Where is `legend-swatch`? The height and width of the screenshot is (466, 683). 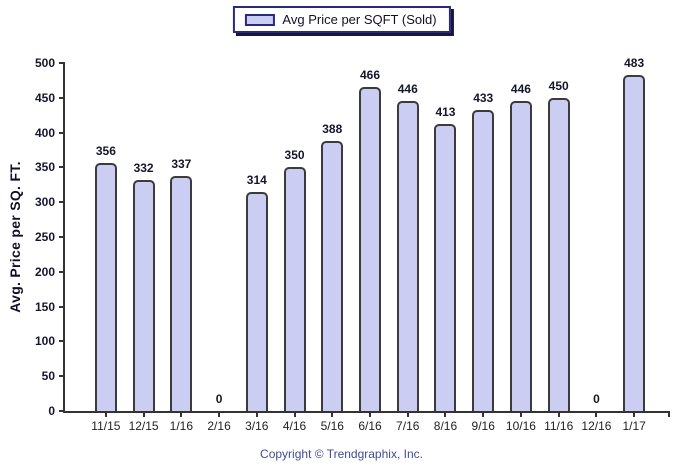
legend-swatch is located at coordinates (259, 19).